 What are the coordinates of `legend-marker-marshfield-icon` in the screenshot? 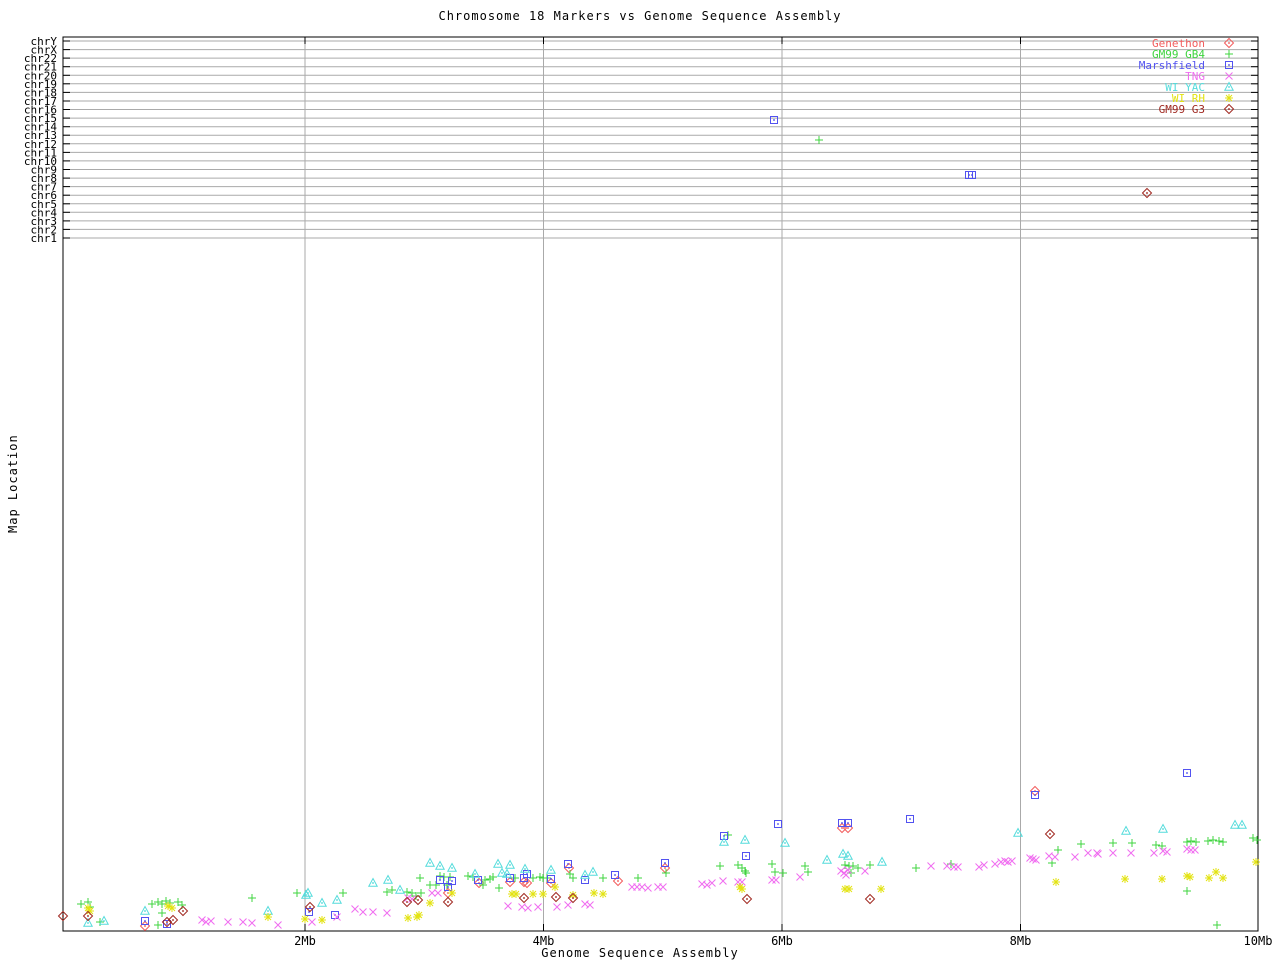 It's located at (1229, 65).